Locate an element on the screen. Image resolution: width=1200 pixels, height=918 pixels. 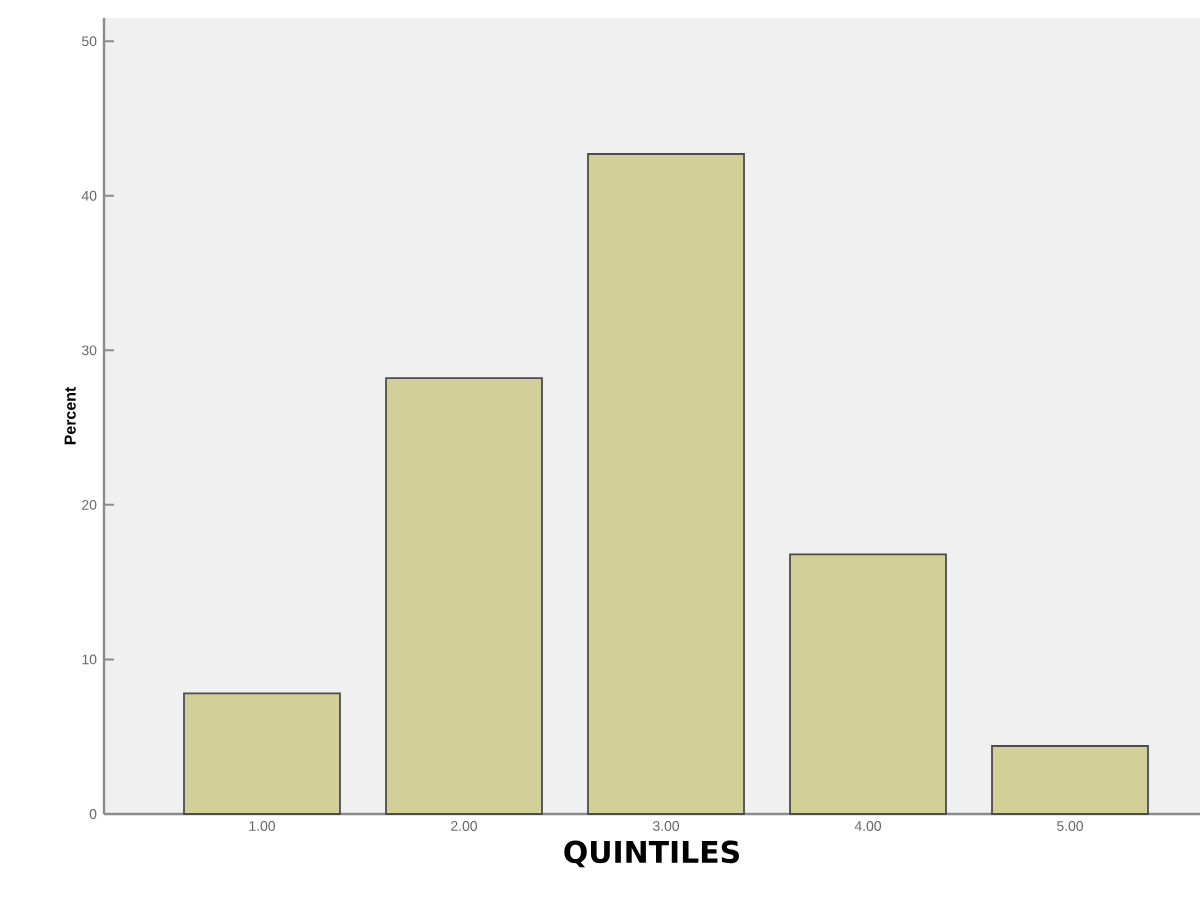
x-axis-title: QUINTILES is located at coordinates (651, 854).